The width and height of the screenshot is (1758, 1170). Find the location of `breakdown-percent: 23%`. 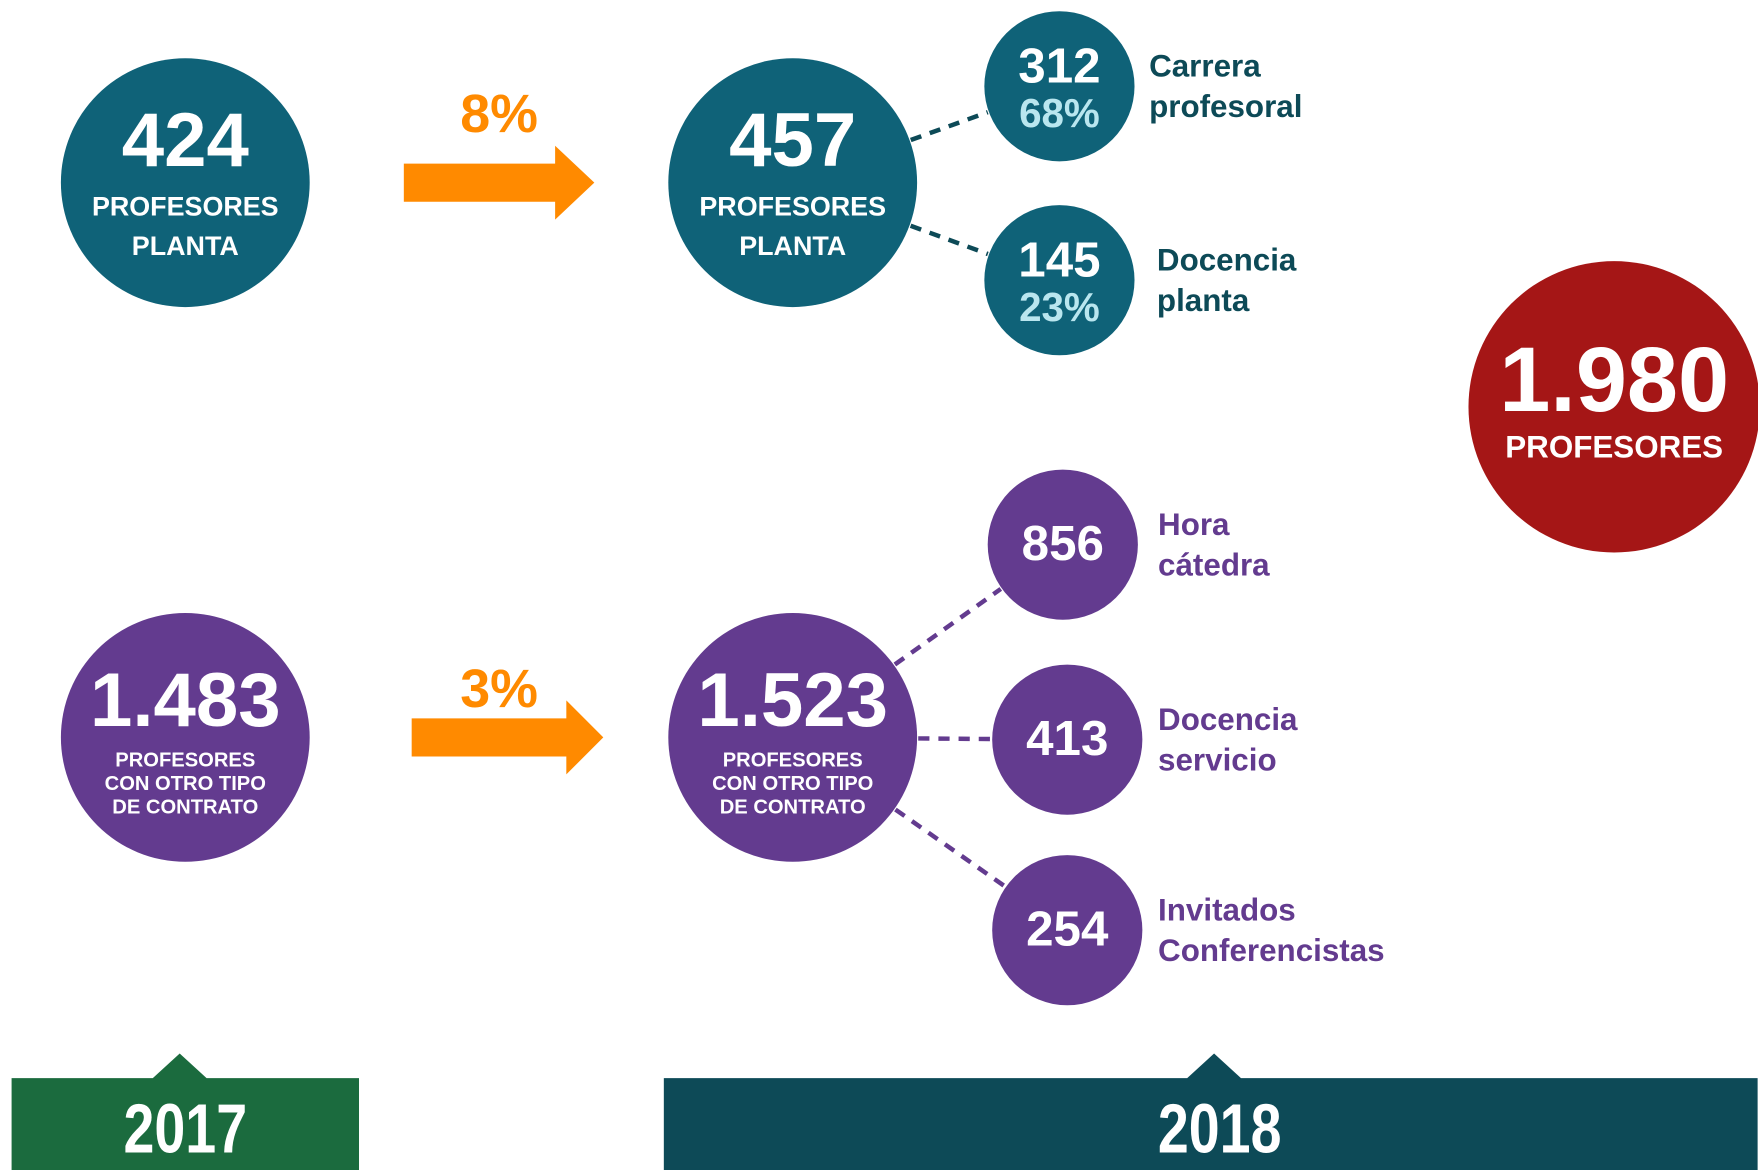

breakdown-percent: 23% is located at coordinates (1059, 307).